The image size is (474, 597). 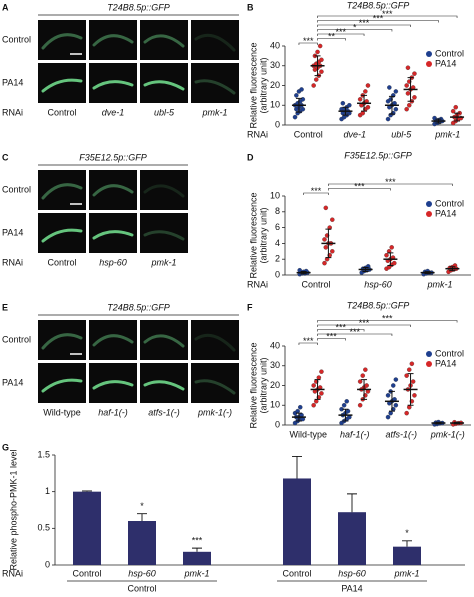 What do you see at coordinates (47, 491) in the screenshot?
I see `y-tick-label: 1` at bounding box center [47, 491].